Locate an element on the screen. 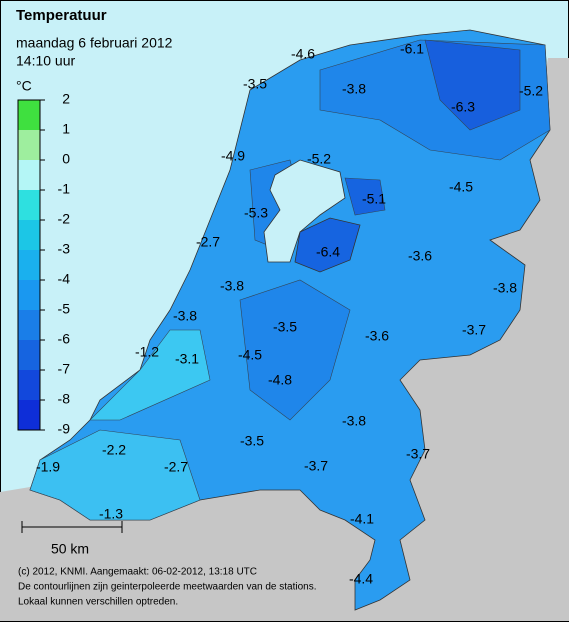 Image resolution: width=569 pixels, height=622 pixels. legend-frame is located at coordinates (29, 265).